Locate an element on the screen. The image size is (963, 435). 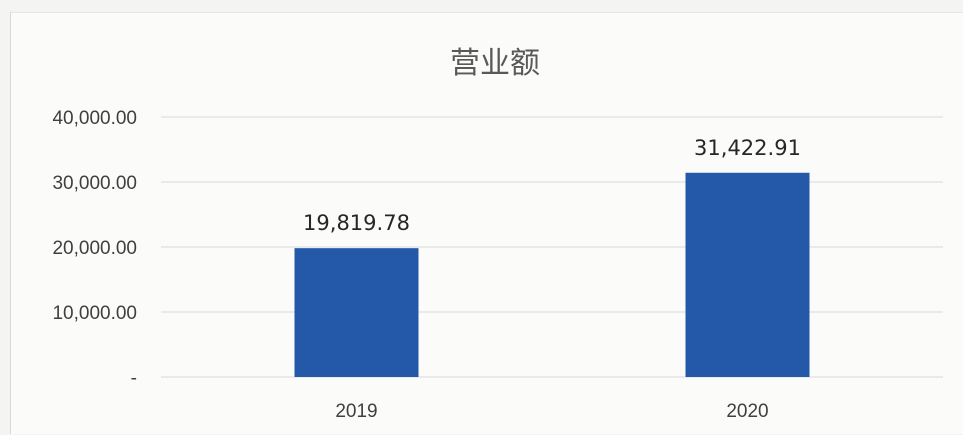
y-axis-ticks: - 10,000.00 20,000.00 30,000.00 40,000.00 is located at coordinates (94, 248).